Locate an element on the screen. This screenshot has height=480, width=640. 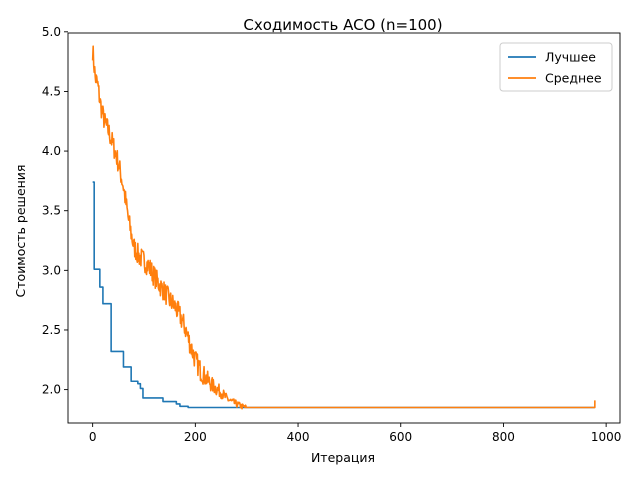
y-axis: 2.0 2.5 3.0 3.5 4.0 4.5 5.0 is located at coordinates (55, 211).